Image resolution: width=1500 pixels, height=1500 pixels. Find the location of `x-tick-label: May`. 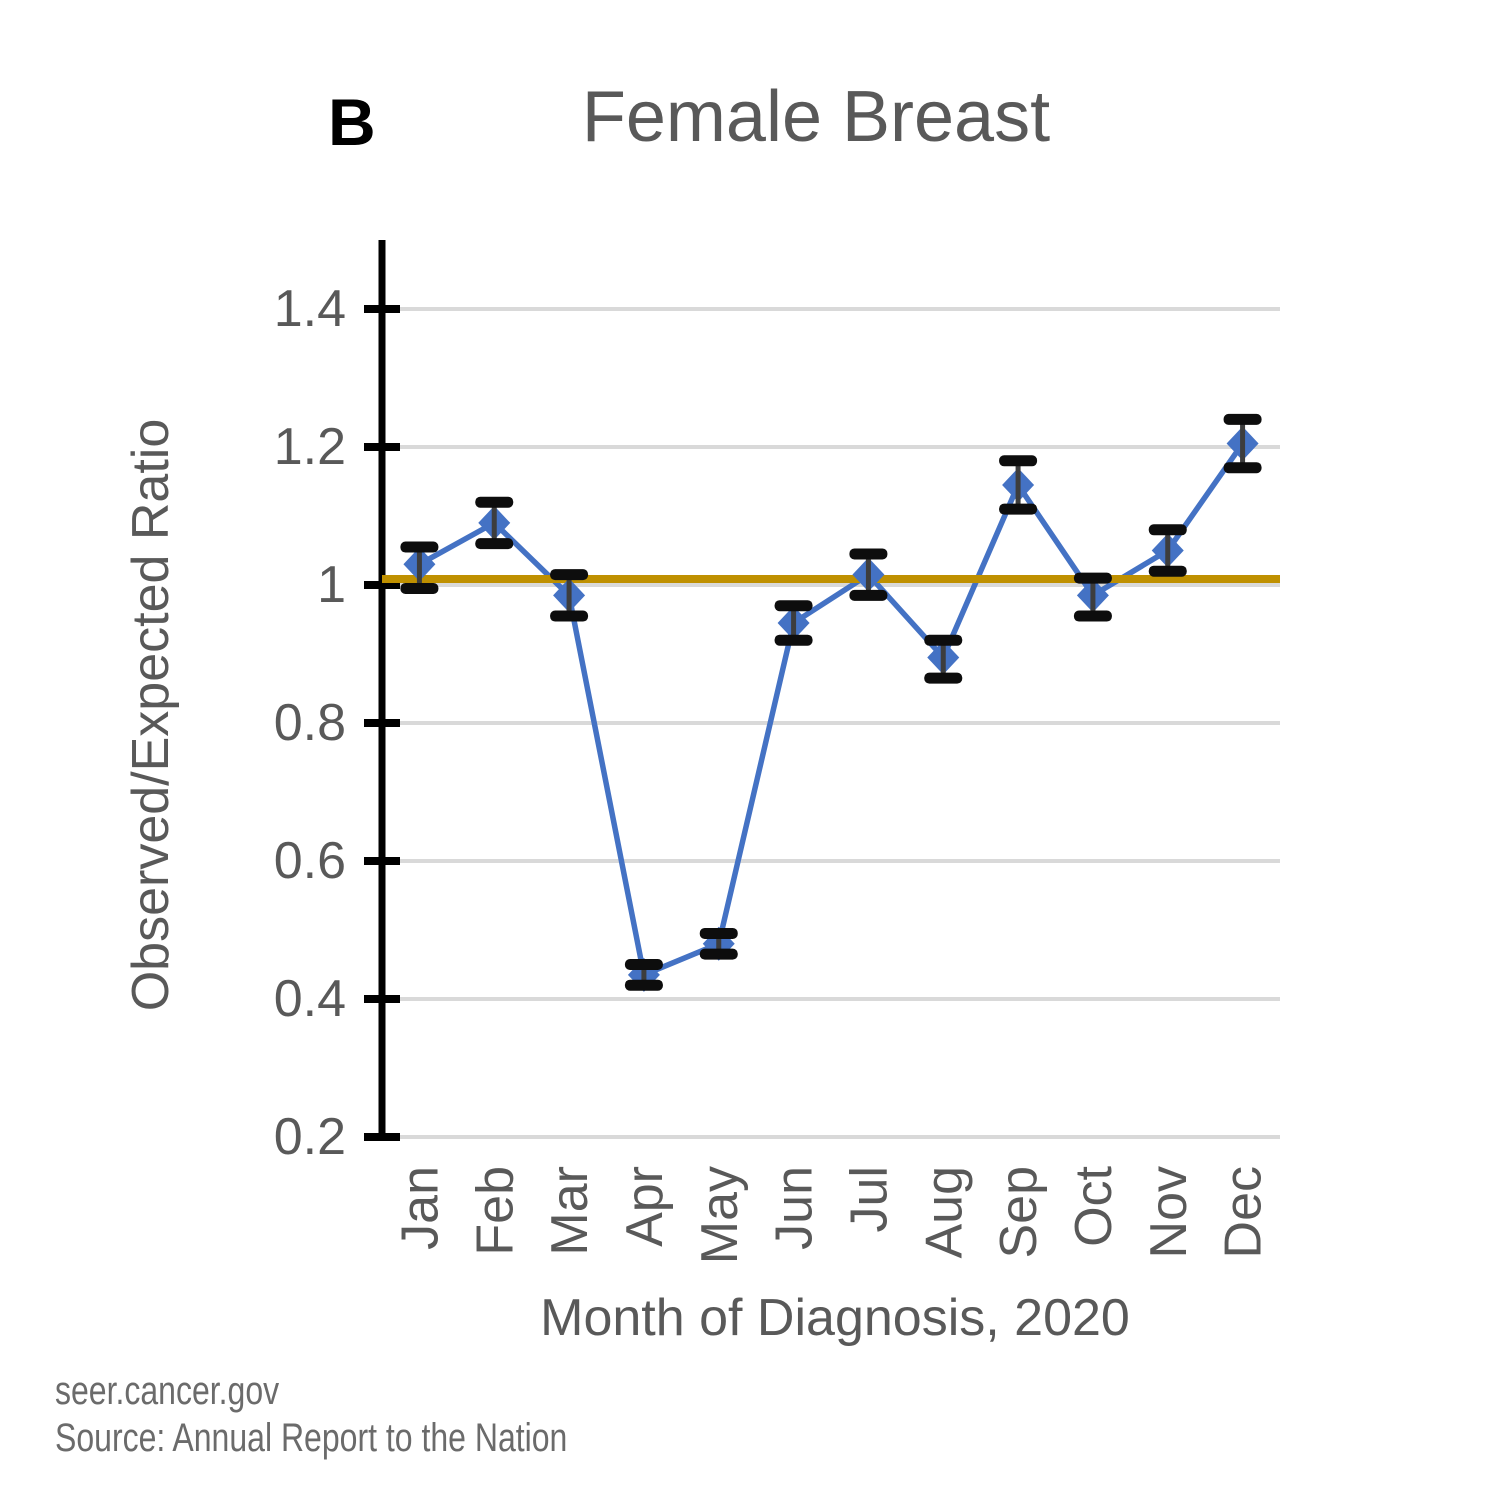

x-tick-label: May is located at coordinates (720, 1215).